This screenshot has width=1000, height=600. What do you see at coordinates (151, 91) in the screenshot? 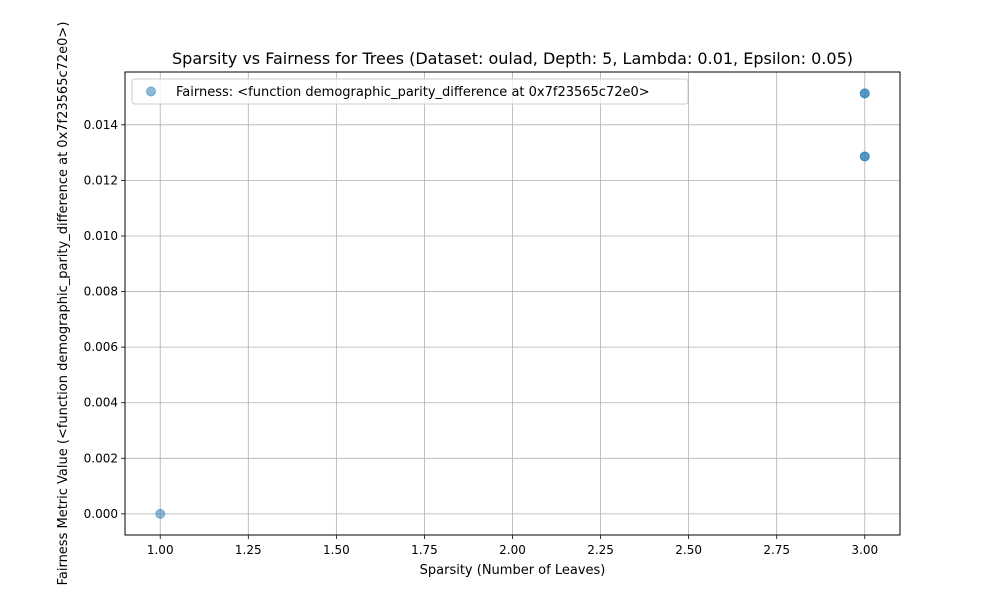
I see `legend-marker` at bounding box center [151, 91].